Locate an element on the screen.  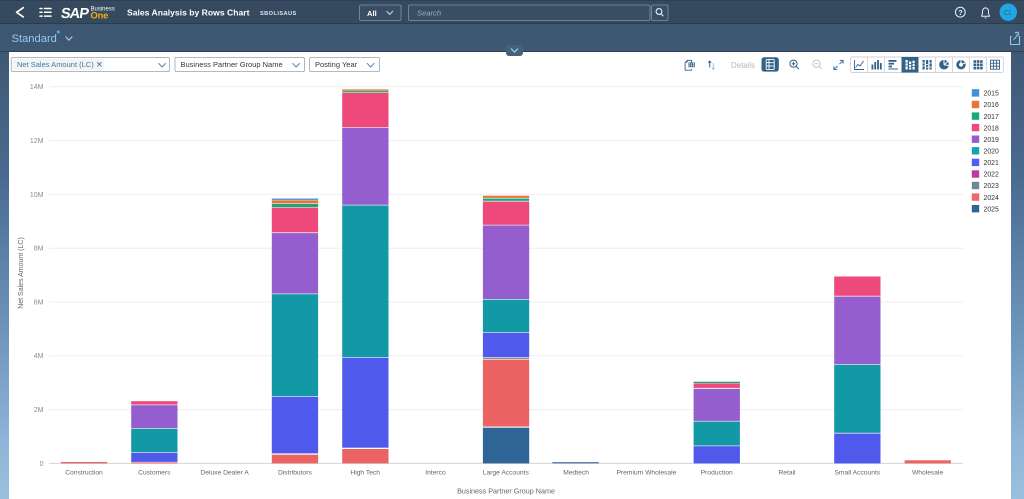
svg-text: Details is located at coordinates (743, 65).